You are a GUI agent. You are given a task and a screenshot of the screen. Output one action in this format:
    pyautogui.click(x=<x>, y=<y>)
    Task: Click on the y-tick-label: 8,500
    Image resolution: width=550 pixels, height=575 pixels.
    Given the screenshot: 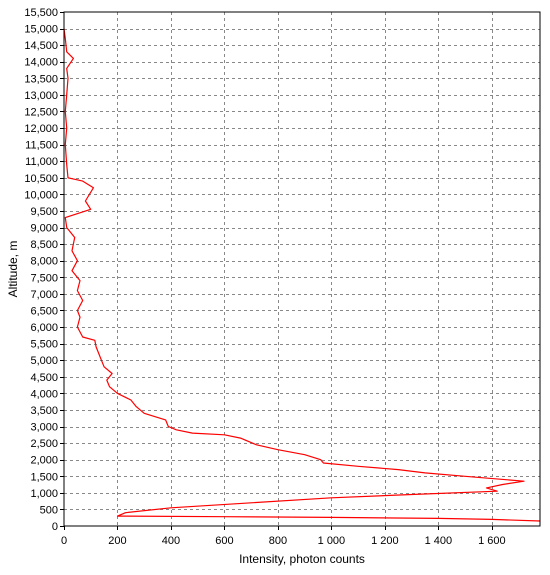 What is the action you would take?
    pyautogui.click(x=44, y=245)
    